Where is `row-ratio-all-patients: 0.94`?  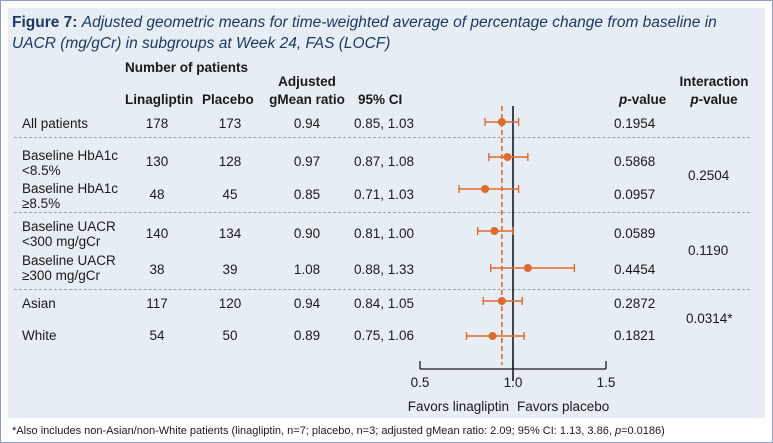
row-ratio-all-patients: 0.94 is located at coordinates (307, 123).